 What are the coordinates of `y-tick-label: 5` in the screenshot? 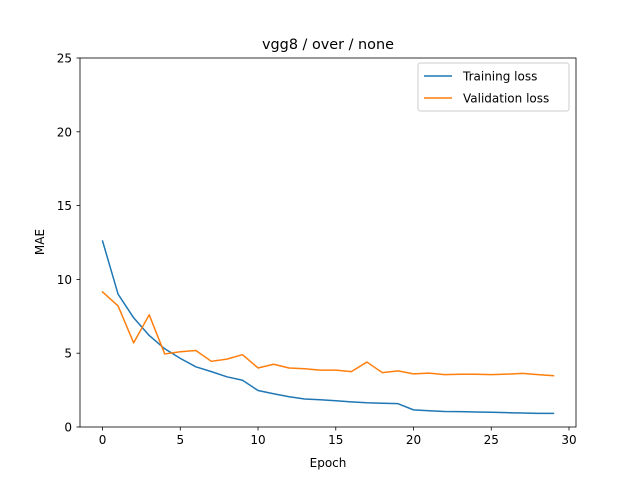 It's located at (68, 354).